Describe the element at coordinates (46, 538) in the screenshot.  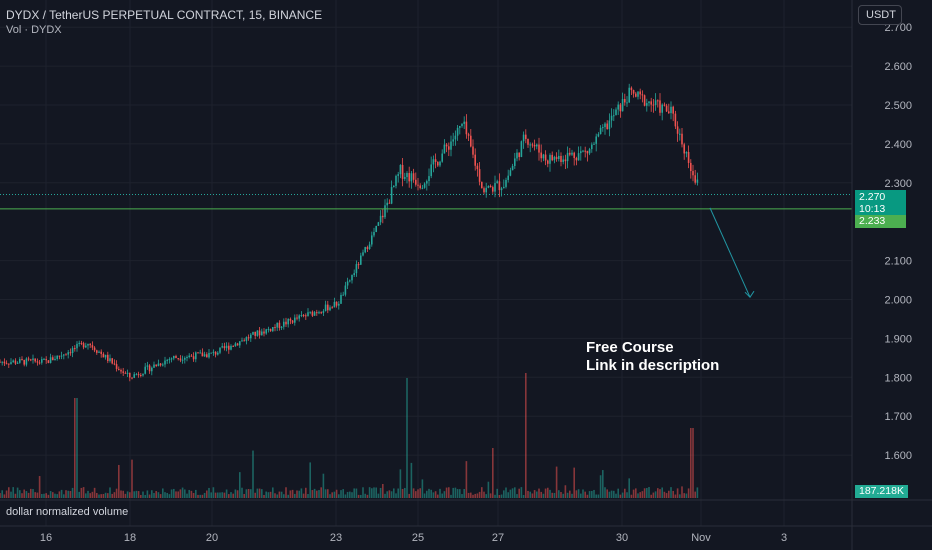
I see `x-tick-label: 16` at that location.